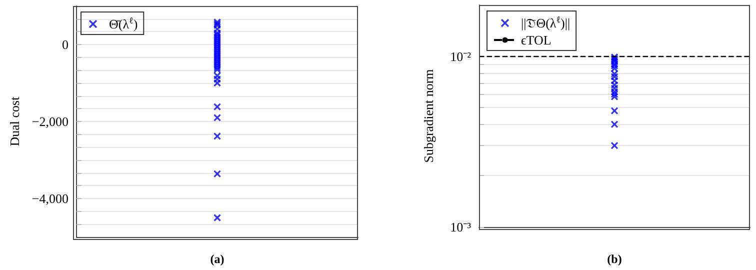 The image size is (756, 270). What do you see at coordinates (461, 227) in the screenshot?
I see `y-tick-label: 10⁻³` at bounding box center [461, 227].